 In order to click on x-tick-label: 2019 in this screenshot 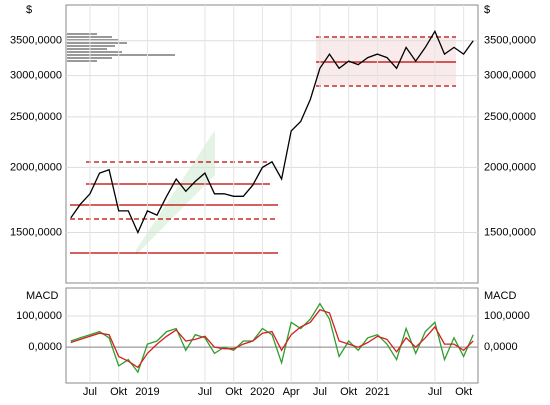, I will do `click(147, 392)`.